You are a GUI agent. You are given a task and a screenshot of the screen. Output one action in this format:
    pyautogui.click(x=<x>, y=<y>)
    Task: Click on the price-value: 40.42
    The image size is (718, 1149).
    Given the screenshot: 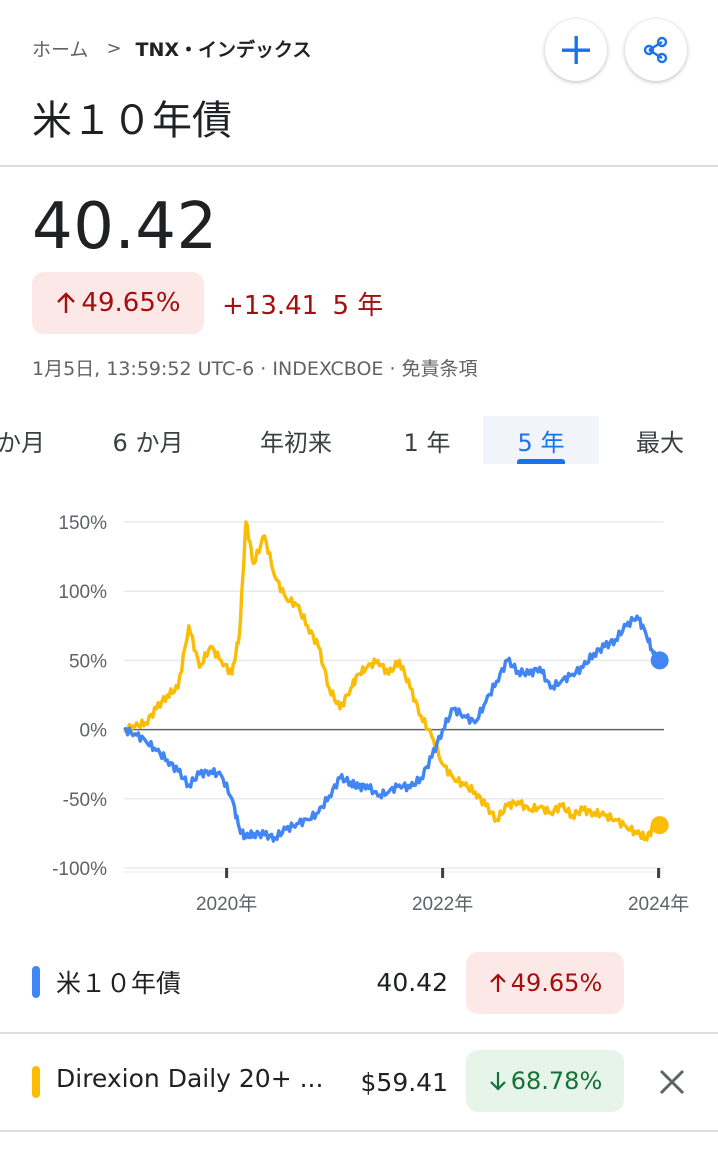 What is the action you would take?
    pyautogui.click(x=125, y=227)
    